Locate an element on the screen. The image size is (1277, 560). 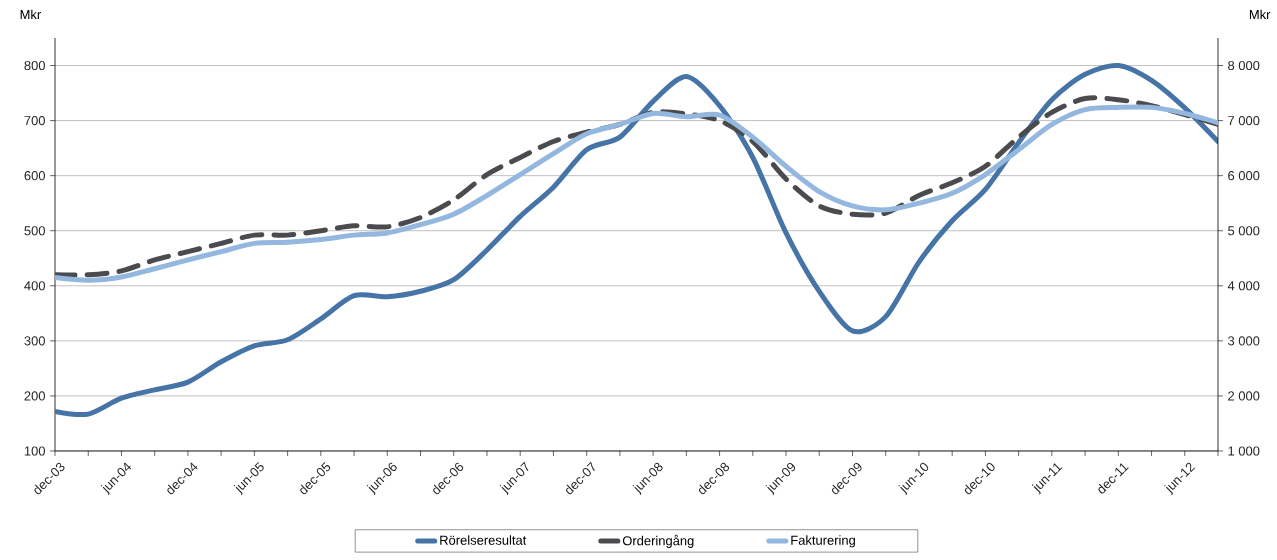
y2-tick-label: 6 000 is located at coordinates (1244, 176).